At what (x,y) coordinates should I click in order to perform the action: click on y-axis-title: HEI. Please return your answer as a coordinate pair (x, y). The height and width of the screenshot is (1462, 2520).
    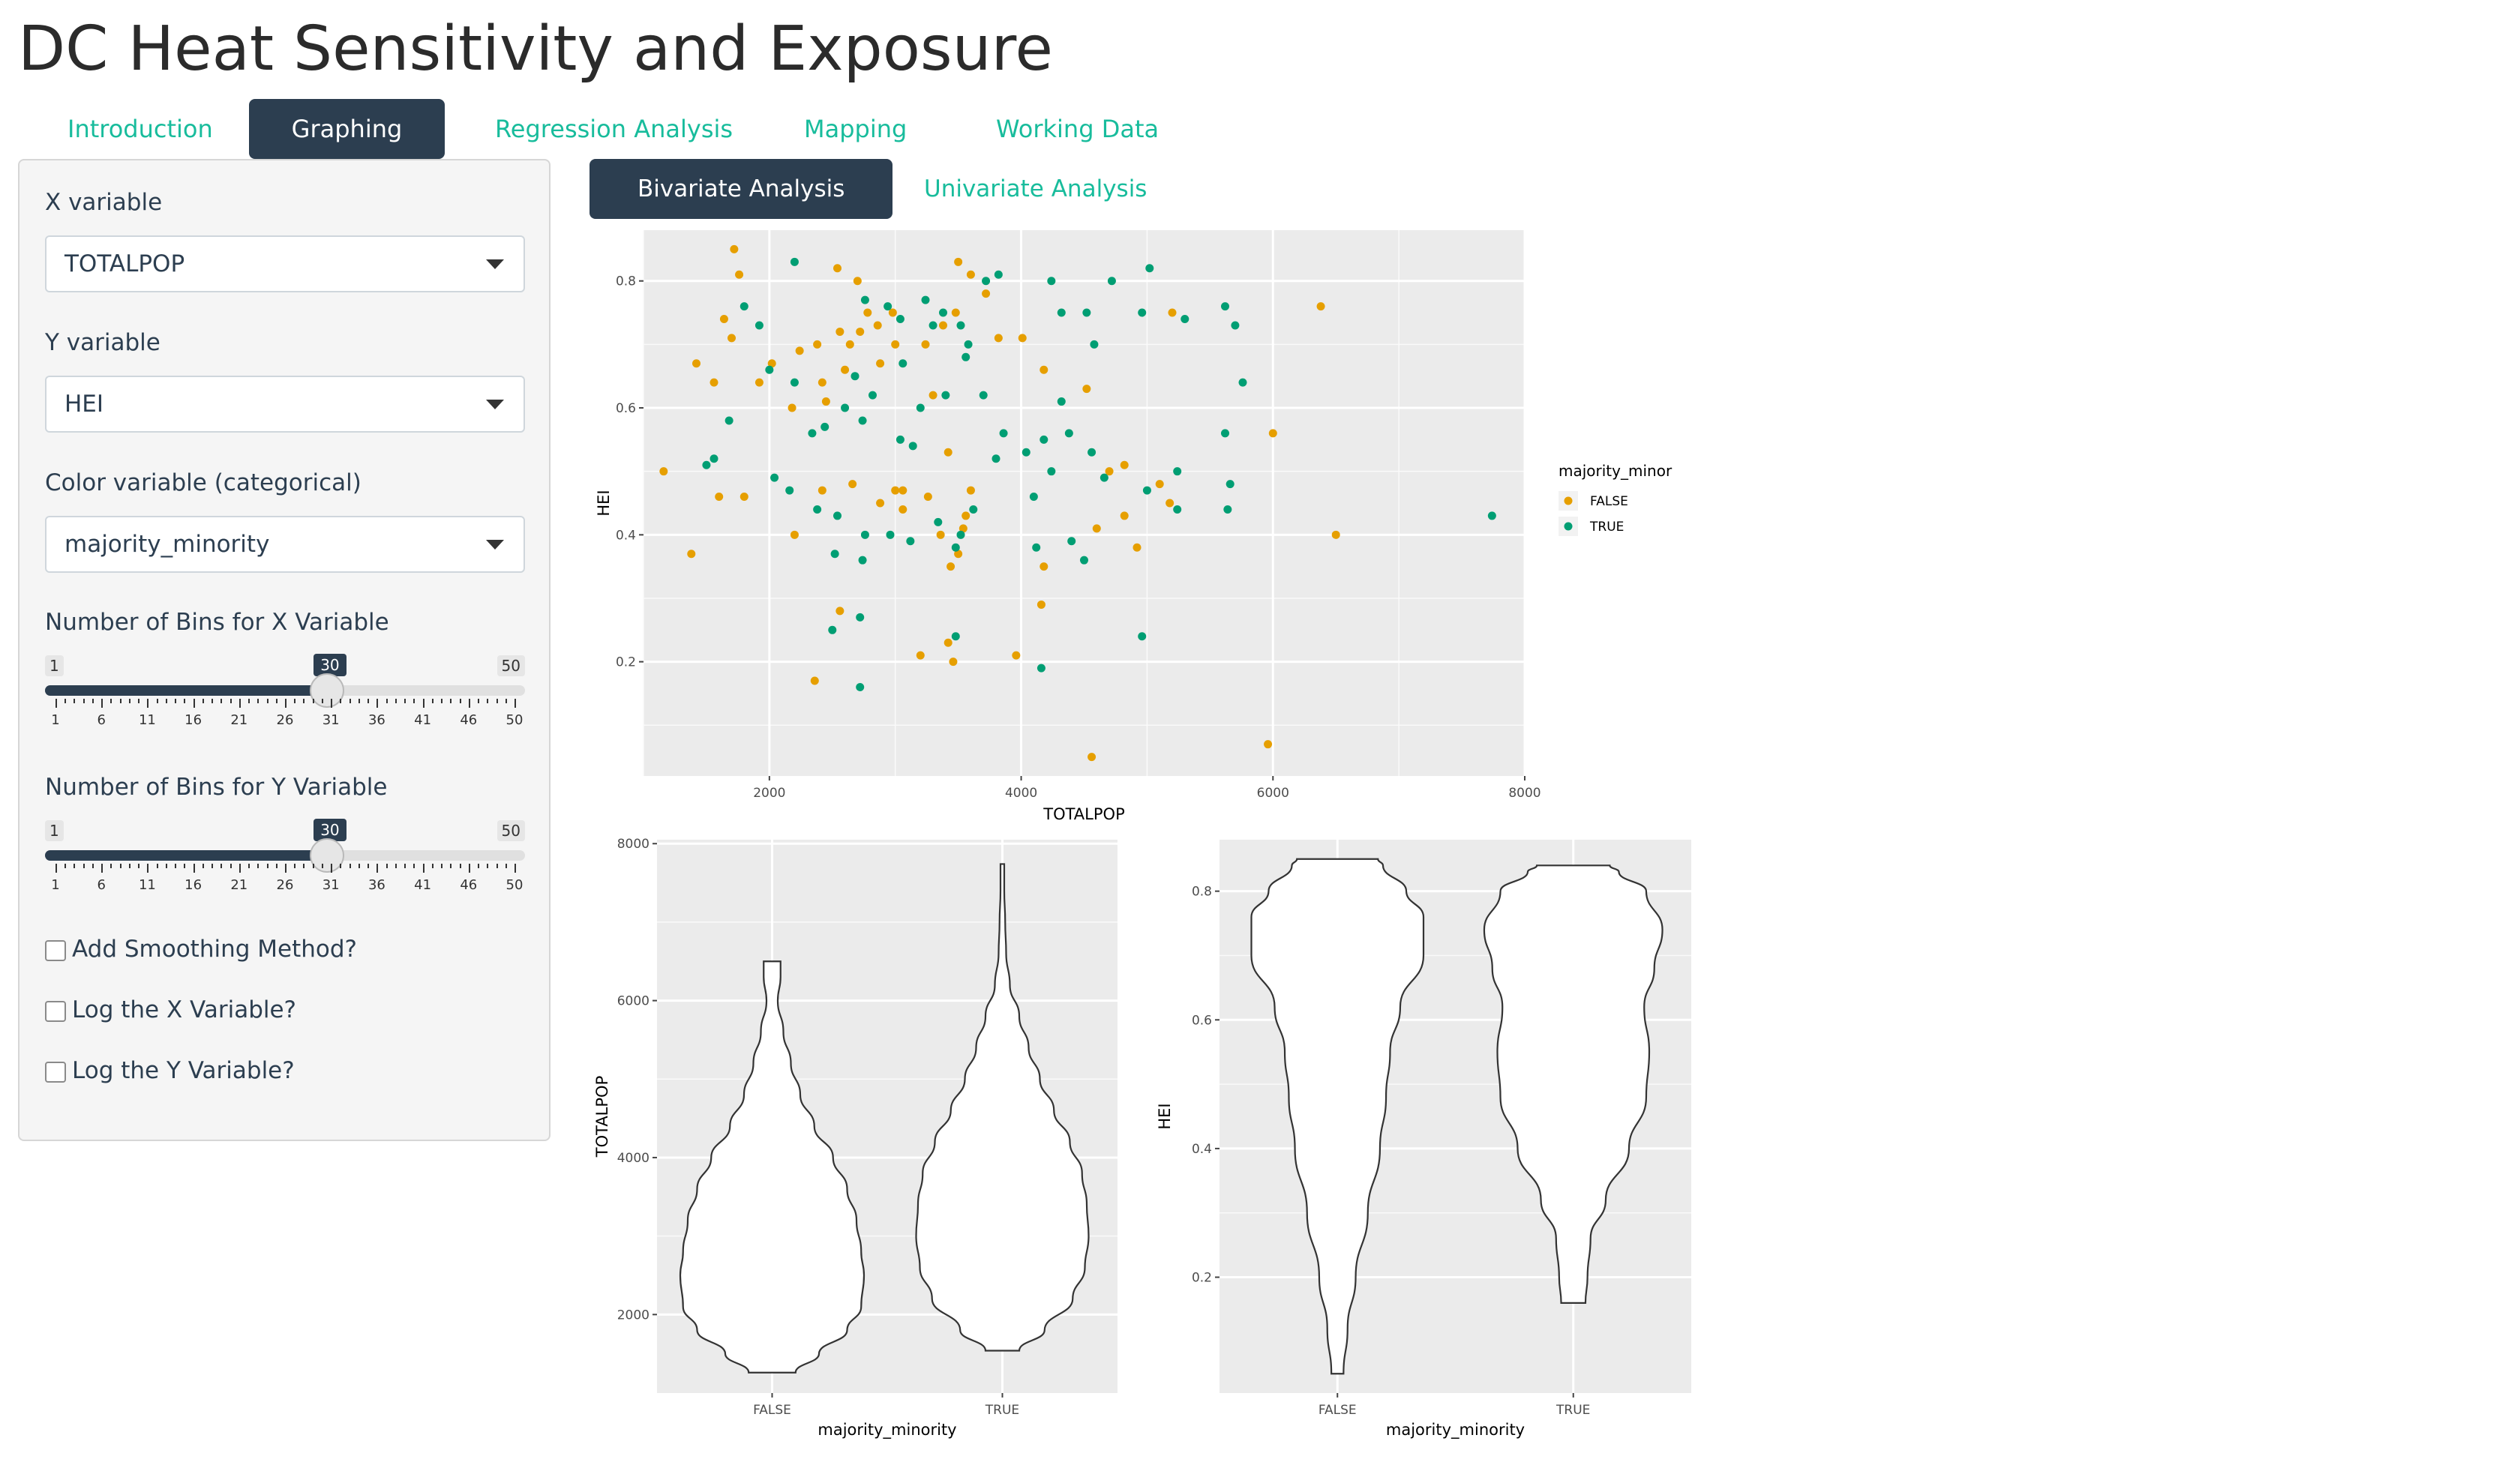
    Looking at the image, I should click on (1165, 1116).